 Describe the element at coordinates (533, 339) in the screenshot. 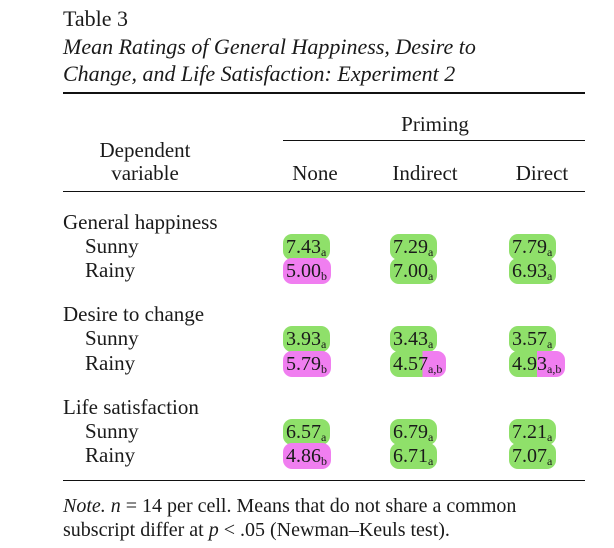

I see `table-cell: 3.57a` at that location.